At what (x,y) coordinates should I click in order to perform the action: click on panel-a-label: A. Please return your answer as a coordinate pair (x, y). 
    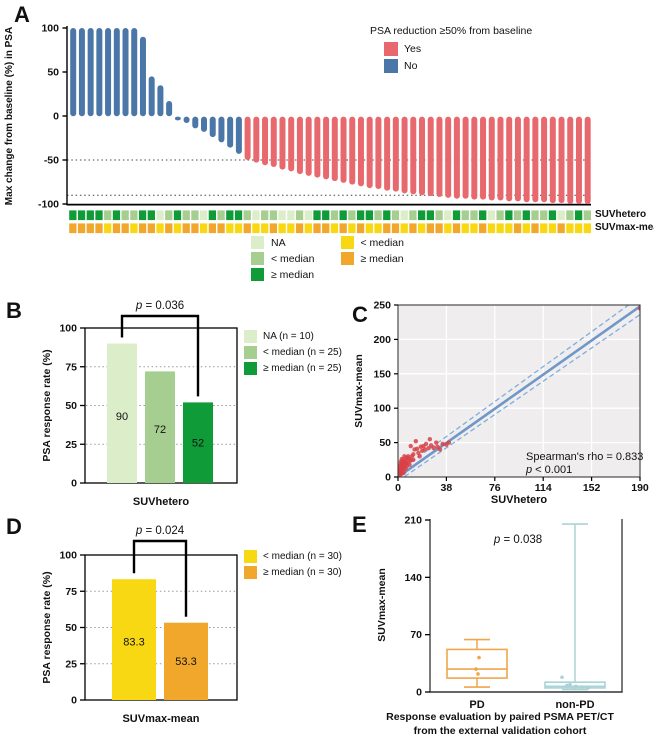
    Looking at the image, I should click on (22, 14).